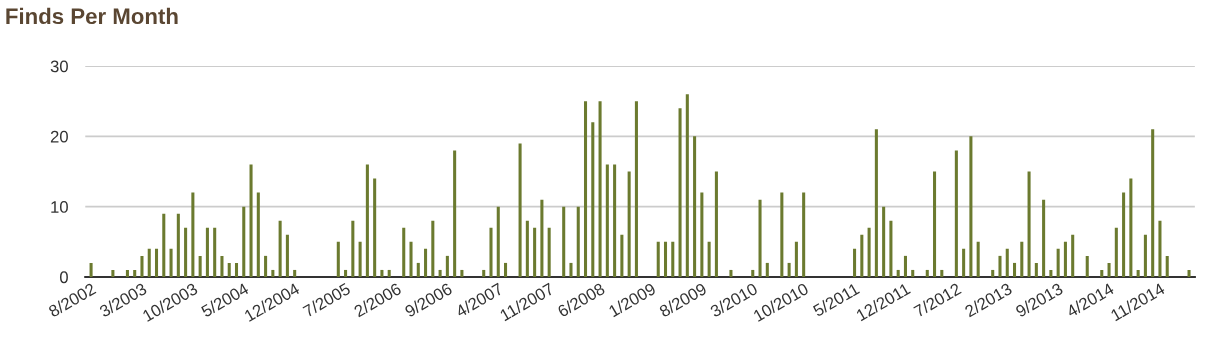  Describe the element at coordinates (63, 277) in the screenshot. I see `y-tick-label: 0` at that location.